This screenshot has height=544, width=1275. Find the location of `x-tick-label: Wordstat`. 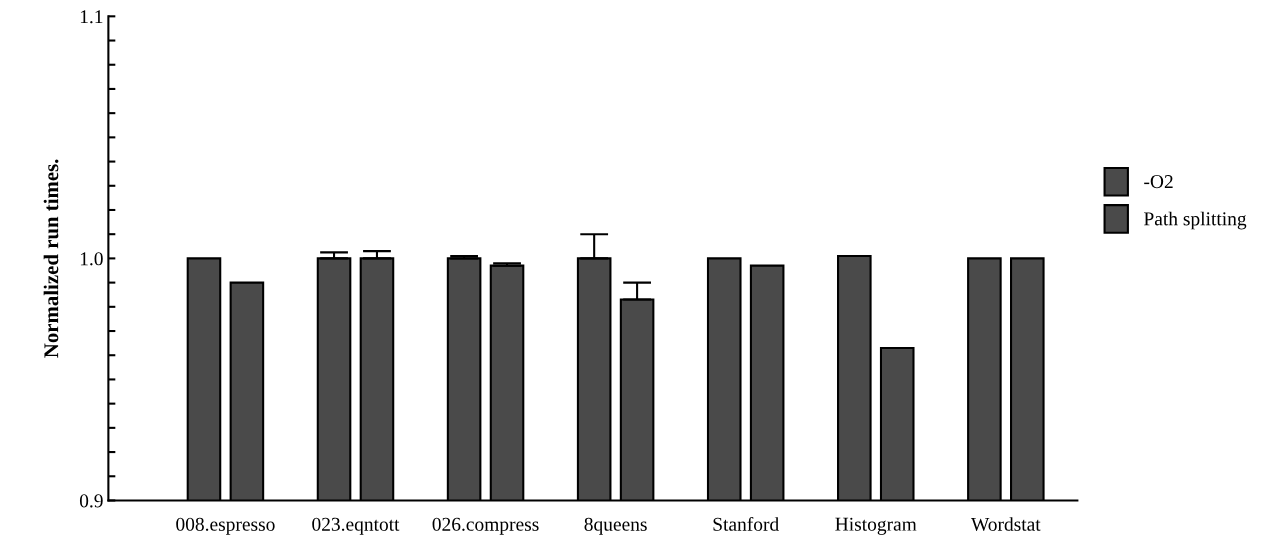

x-tick-label: Wordstat is located at coordinates (1006, 524).